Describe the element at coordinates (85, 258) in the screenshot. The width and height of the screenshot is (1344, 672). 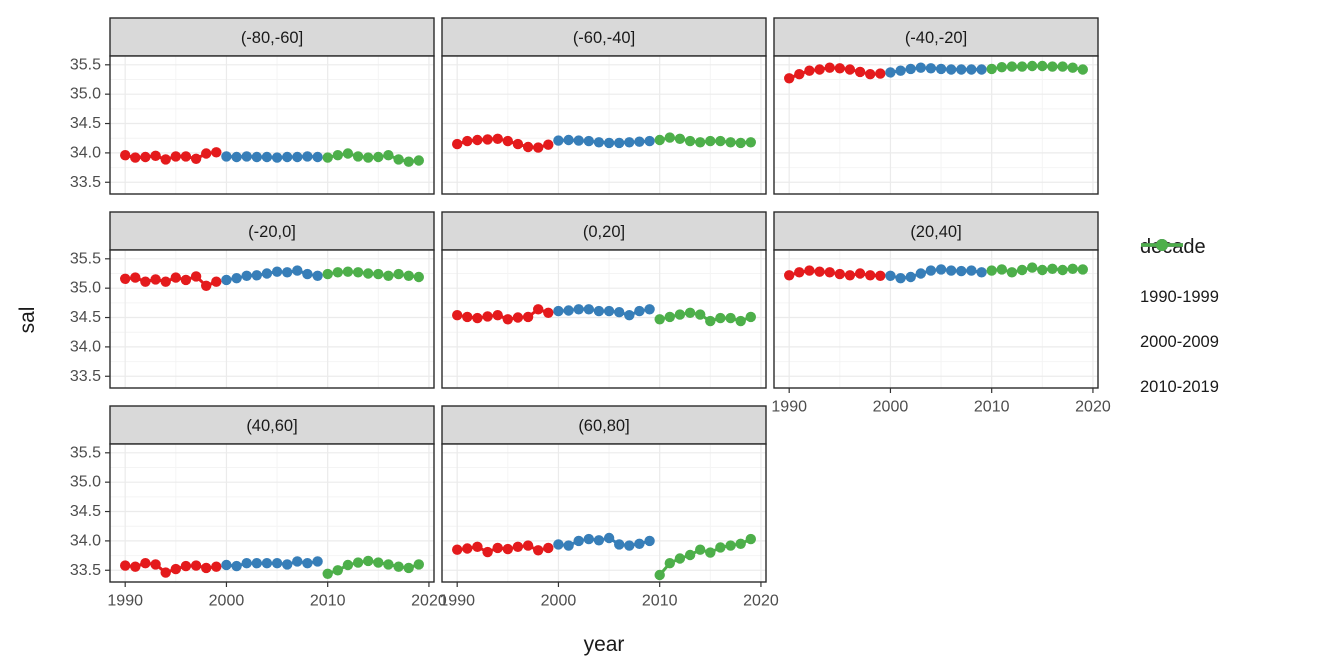
I see `y-tick-label: 35.5` at that location.